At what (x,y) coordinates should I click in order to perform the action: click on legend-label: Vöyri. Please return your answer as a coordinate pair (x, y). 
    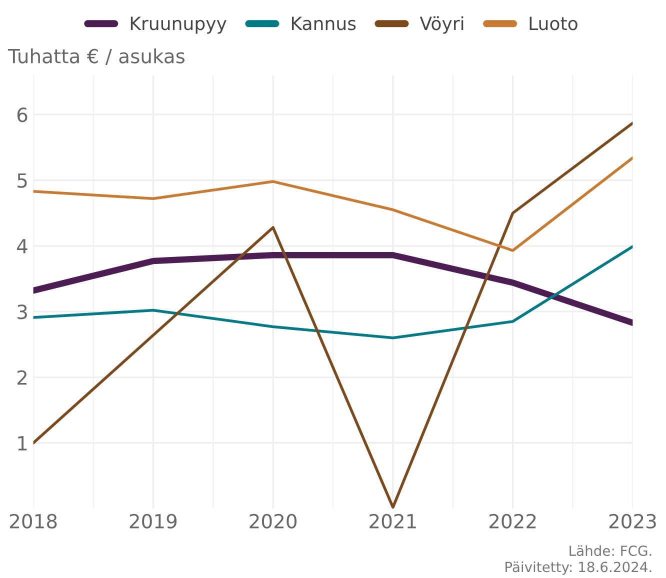
    Looking at the image, I should click on (442, 25).